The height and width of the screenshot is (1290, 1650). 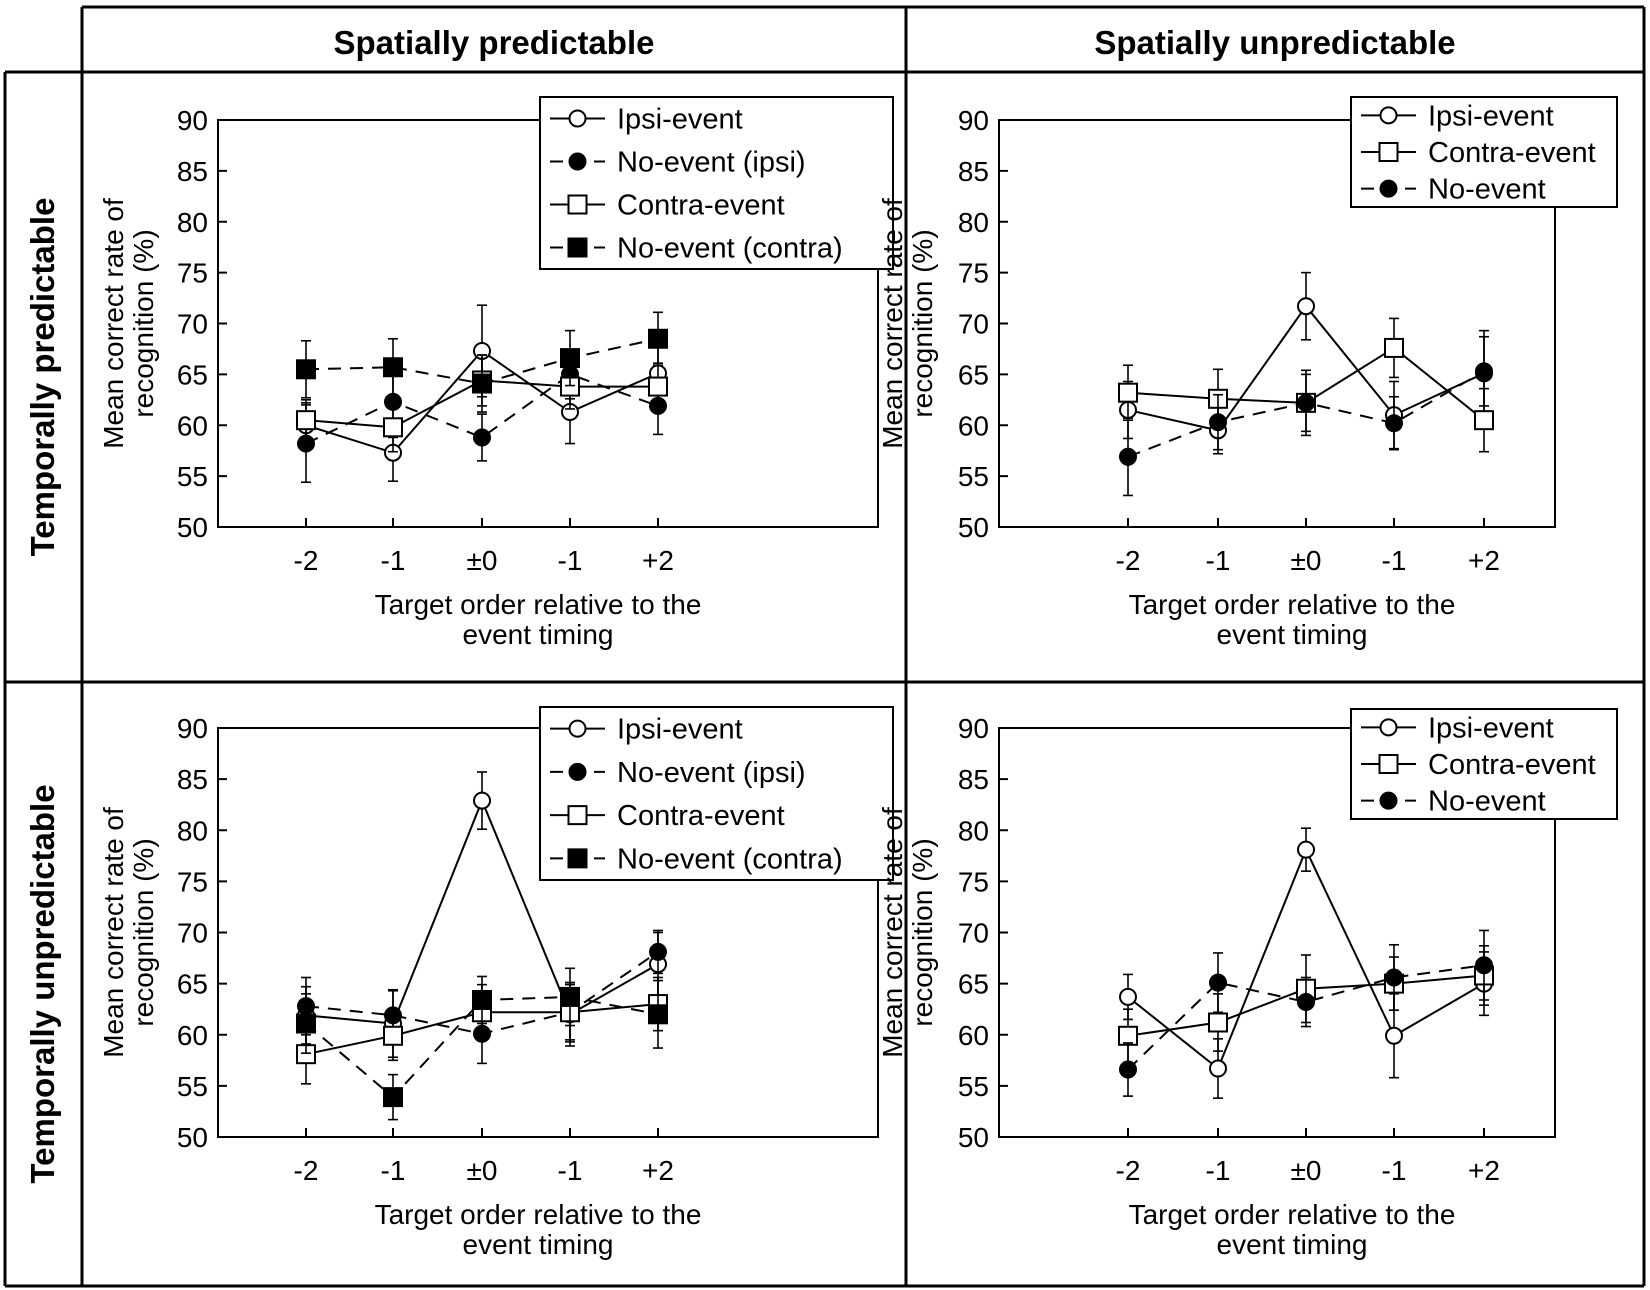 What do you see at coordinates (577, 161) in the screenshot?
I see `legend-marker-no-event-ipsi` at bounding box center [577, 161].